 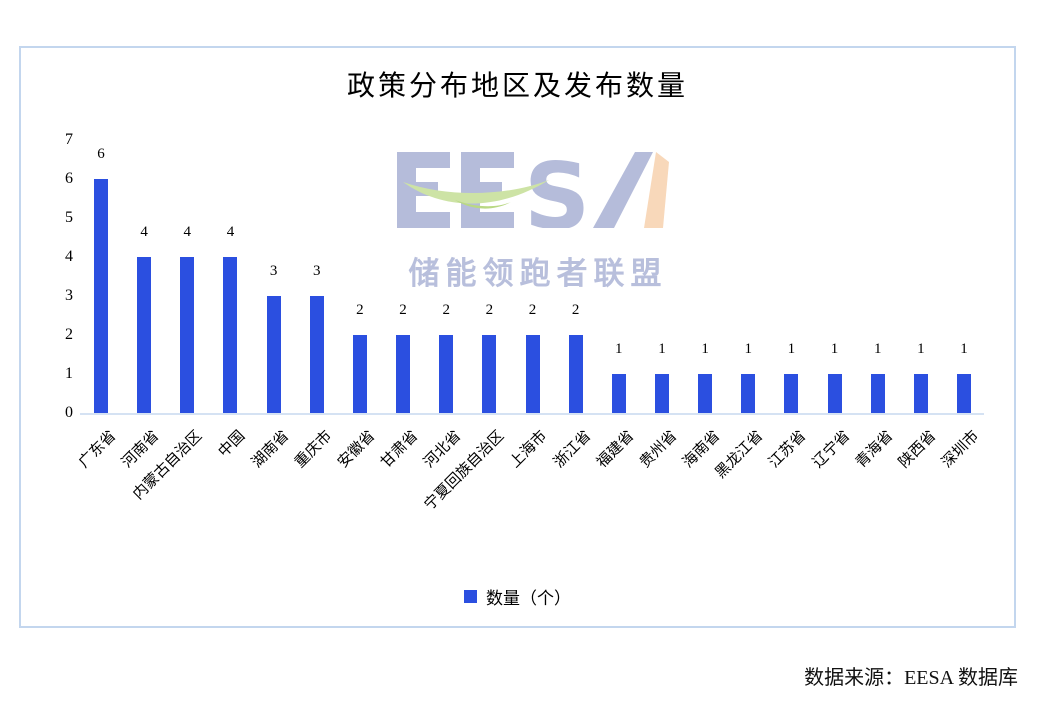 What do you see at coordinates (470, 596) in the screenshot?
I see `legend-color-swatch` at bounding box center [470, 596].